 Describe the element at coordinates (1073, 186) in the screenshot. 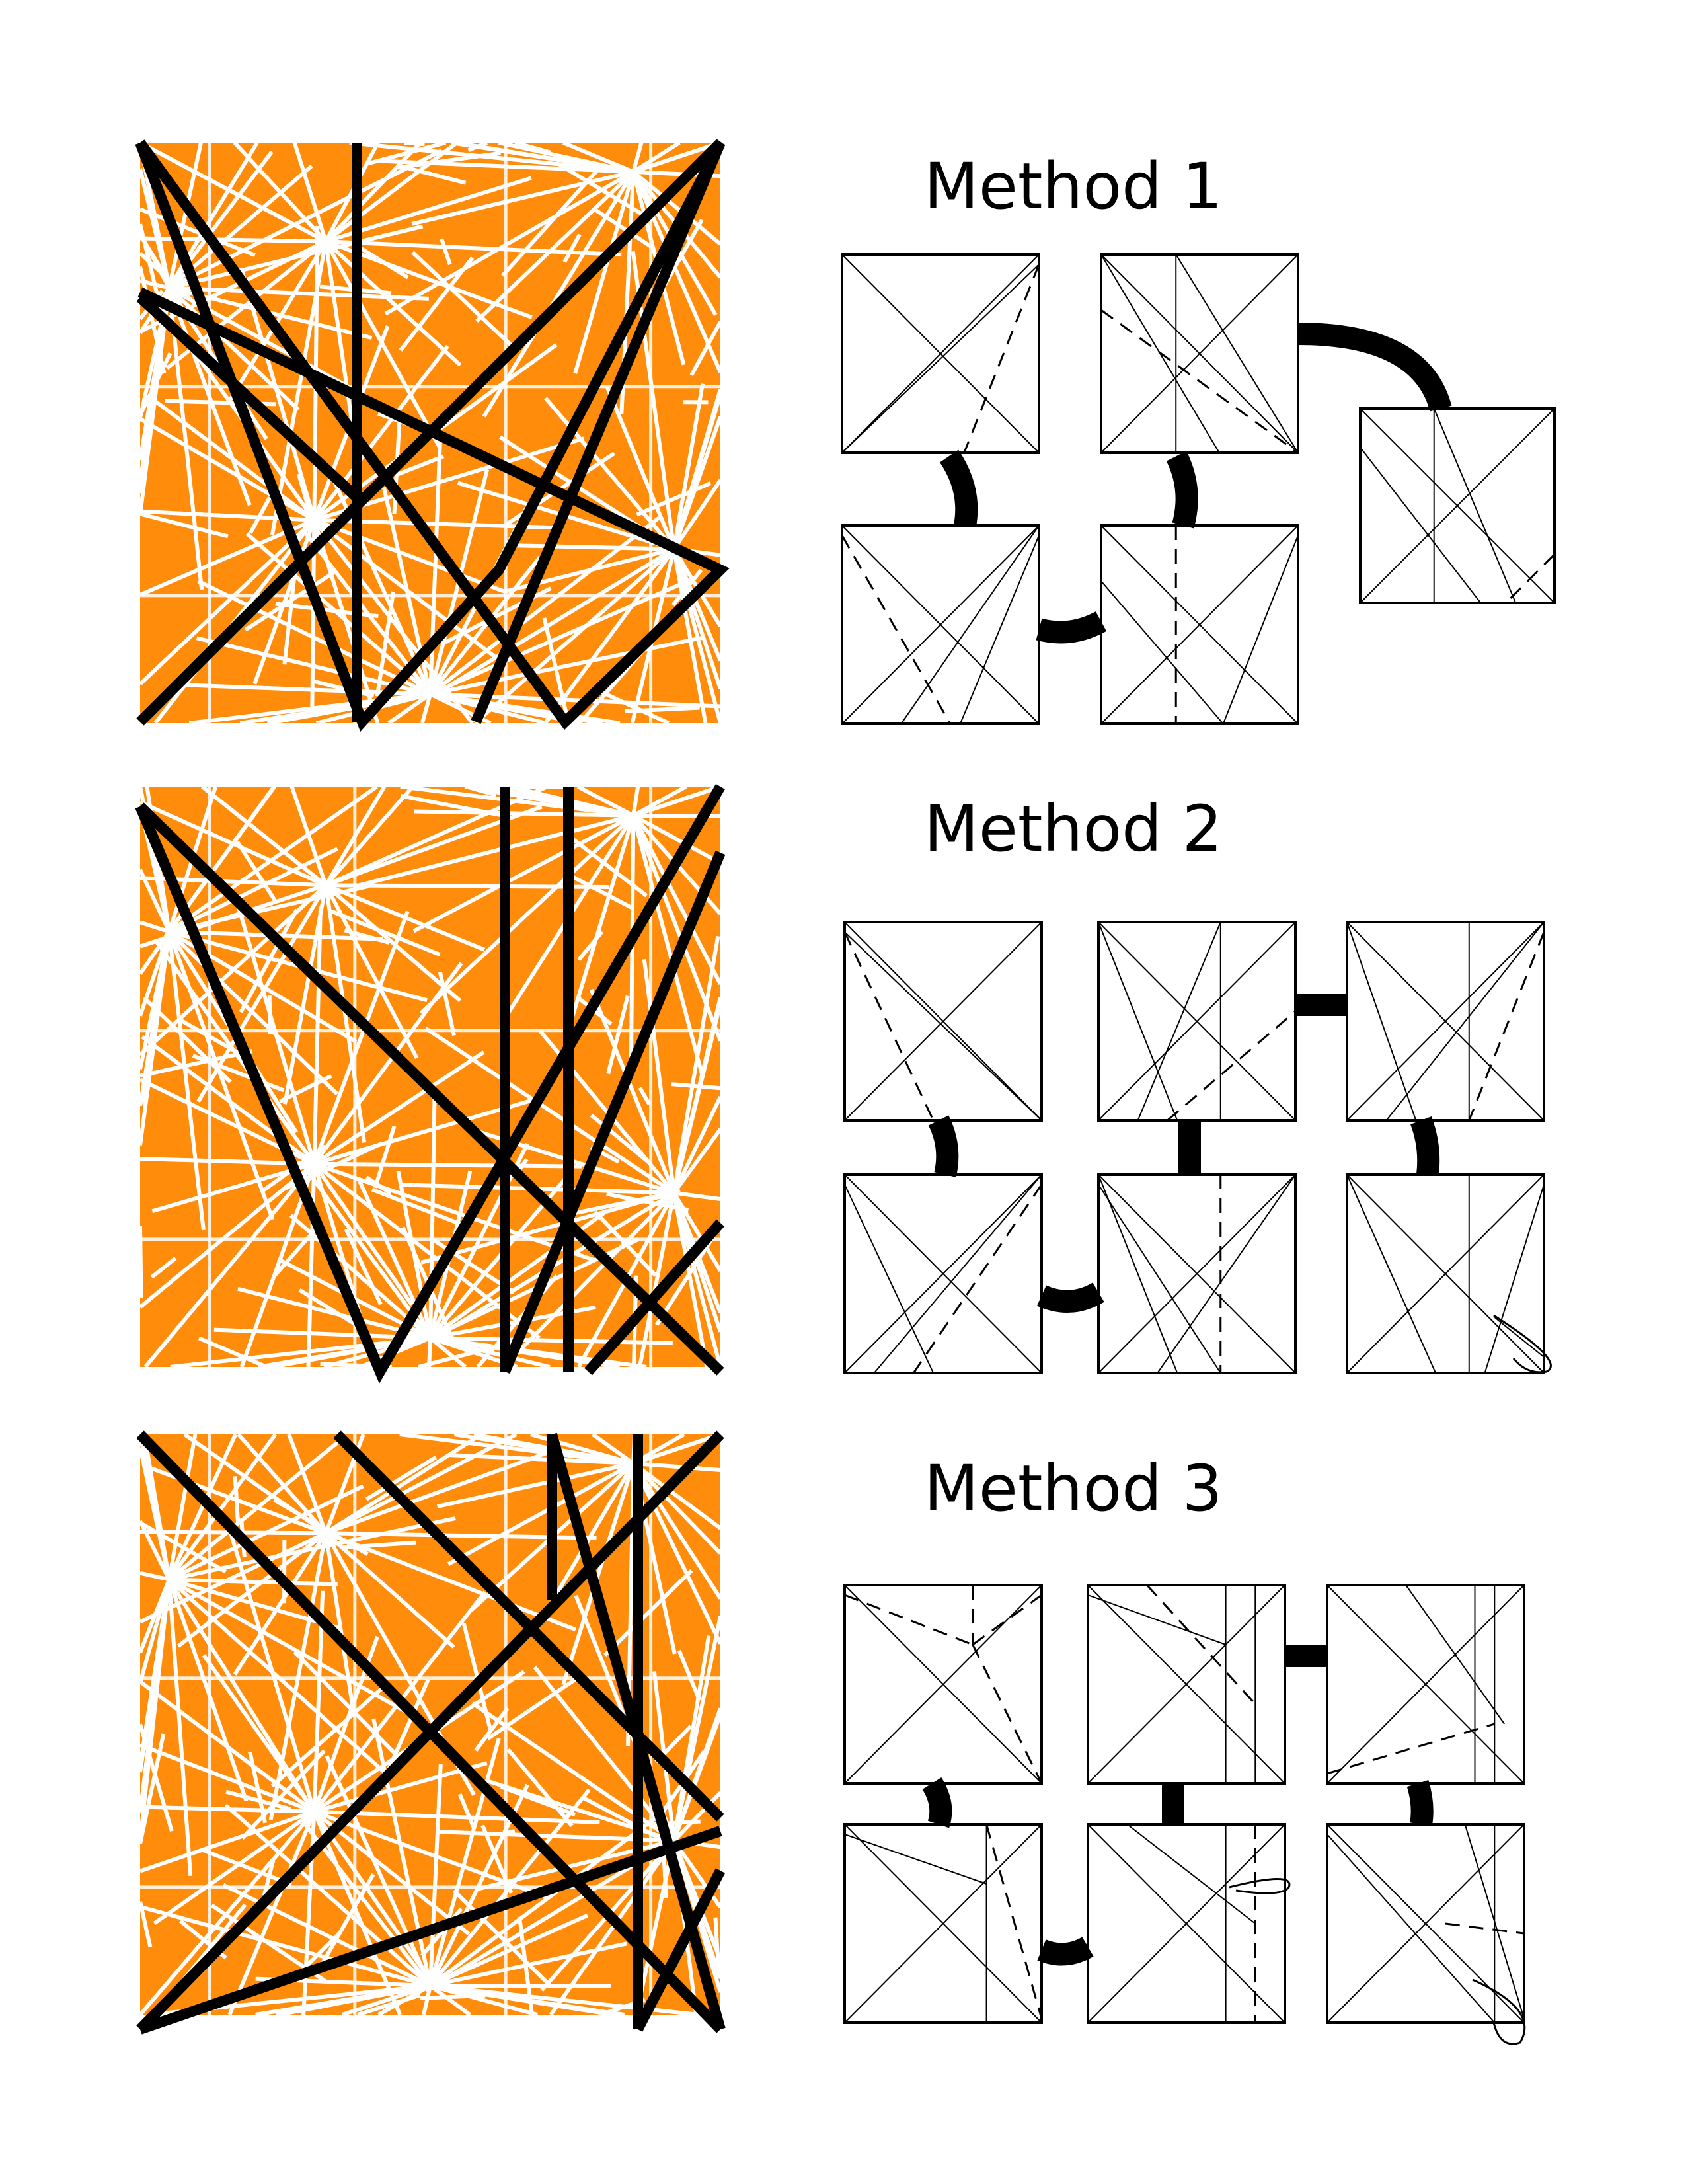

I see `method-1-title: Method 1` at that location.